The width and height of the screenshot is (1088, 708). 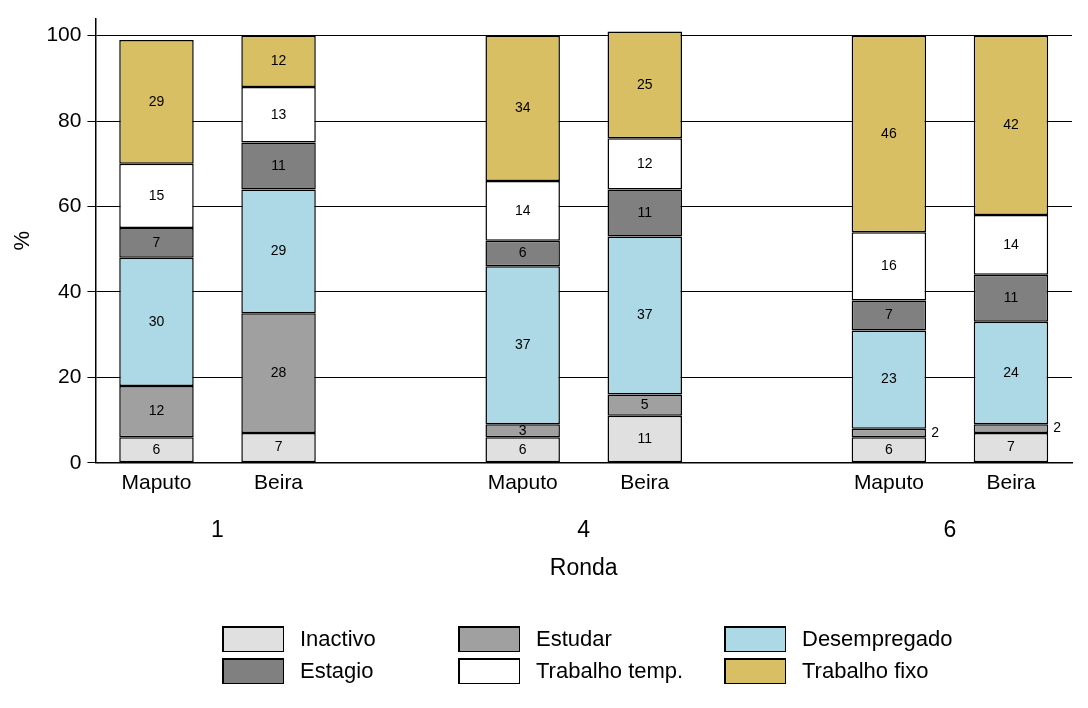 What do you see at coordinates (156, 320) in the screenshot?
I see `data-label: 30` at bounding box center [156, 320].